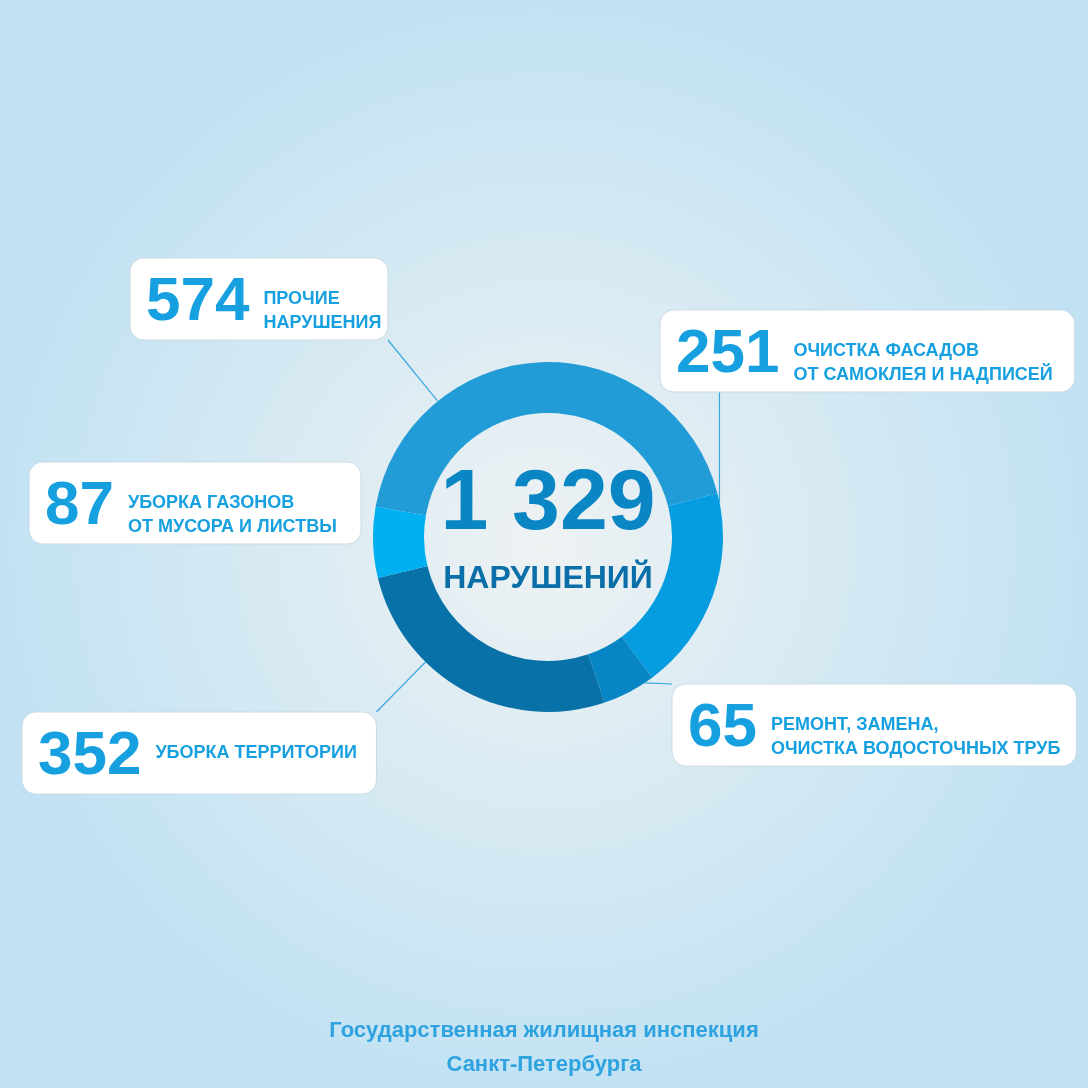  I want to click on data-label: 574, so click(198, 298).